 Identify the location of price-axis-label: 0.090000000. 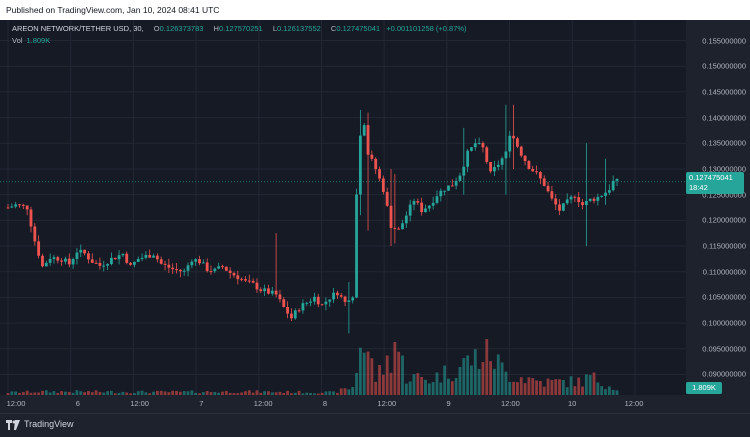
(724, 374).